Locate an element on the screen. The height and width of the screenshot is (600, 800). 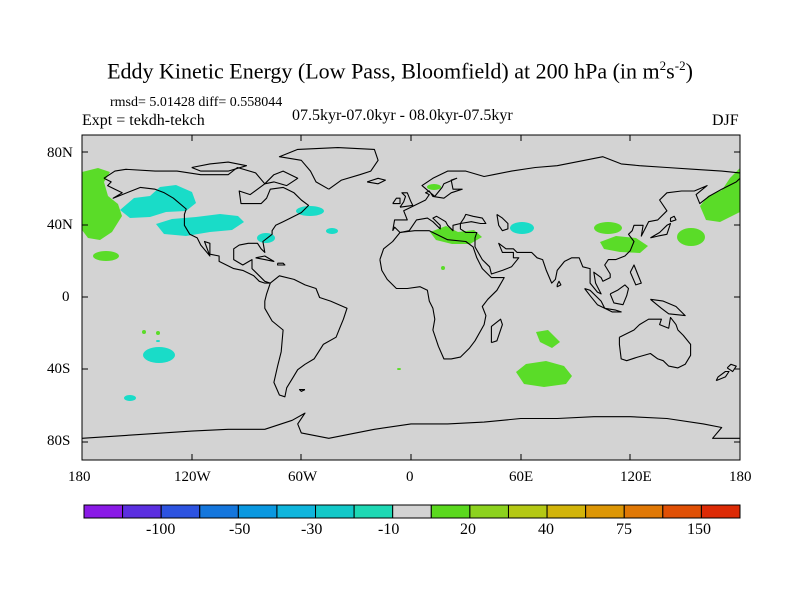
colorbar-label: 150 is located at coordinates (699, 529).